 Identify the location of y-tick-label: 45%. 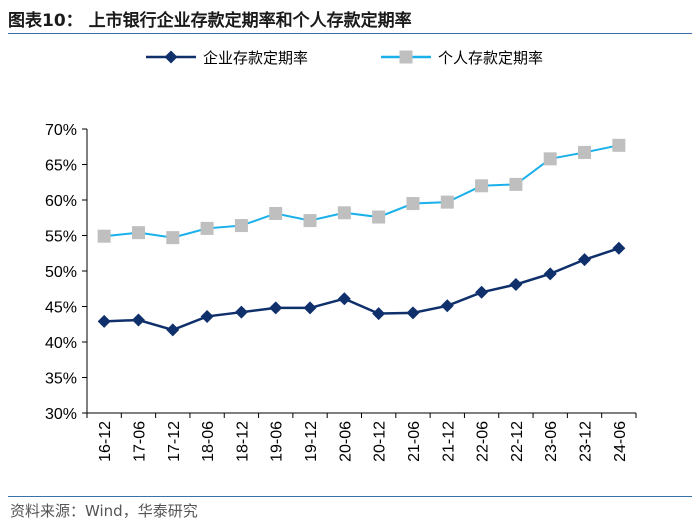
(61, 308).